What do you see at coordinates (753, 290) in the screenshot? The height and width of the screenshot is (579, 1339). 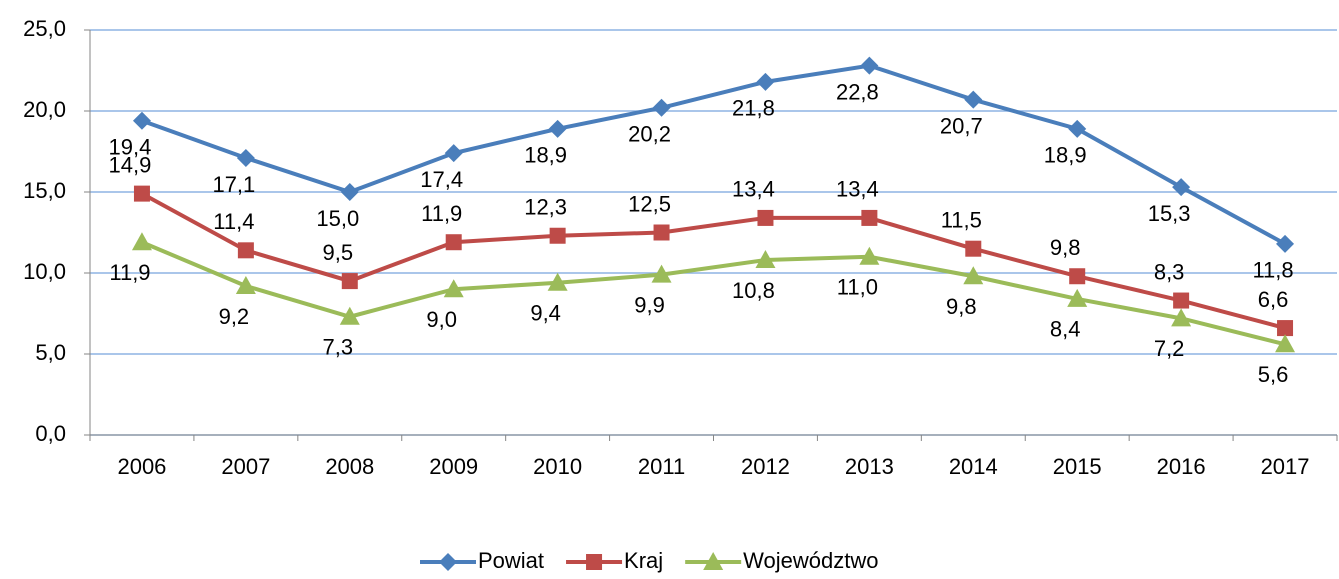 I see `data-label: 10,8` at bounding box center [753, 290].